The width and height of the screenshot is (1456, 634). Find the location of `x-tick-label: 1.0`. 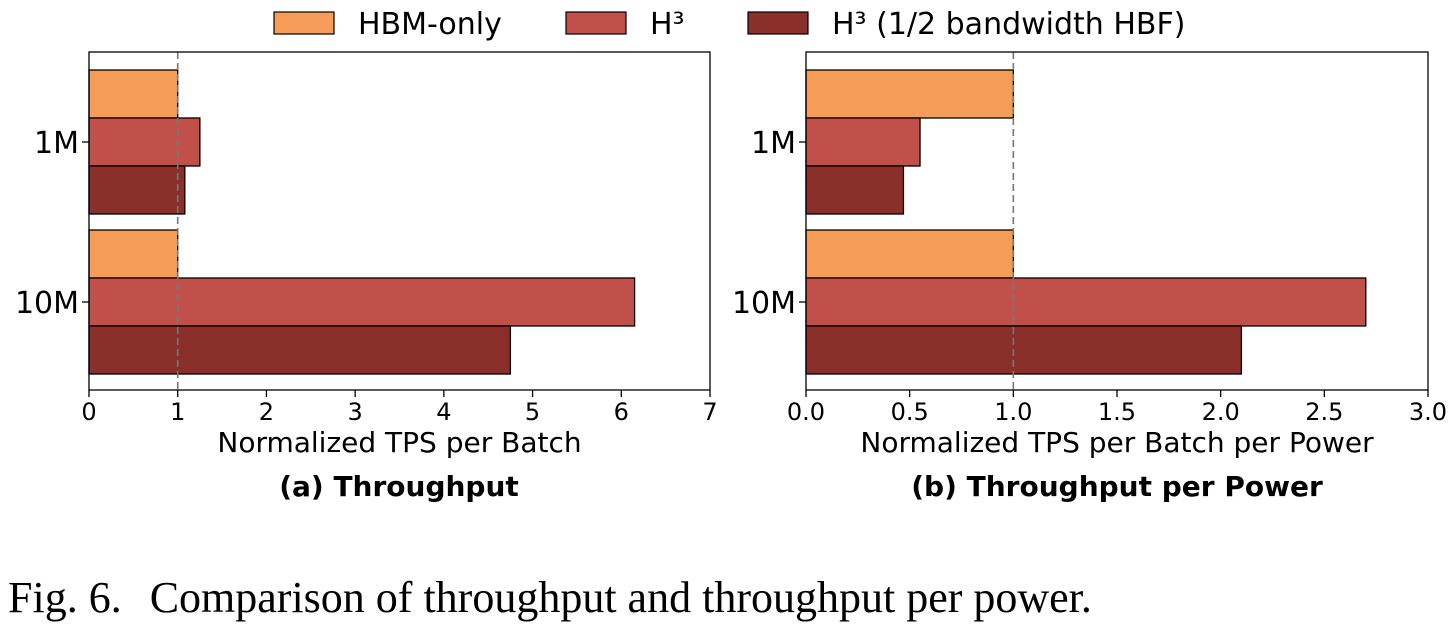

x-tick-label: 1.0 is located at coordinates (1013, 412).